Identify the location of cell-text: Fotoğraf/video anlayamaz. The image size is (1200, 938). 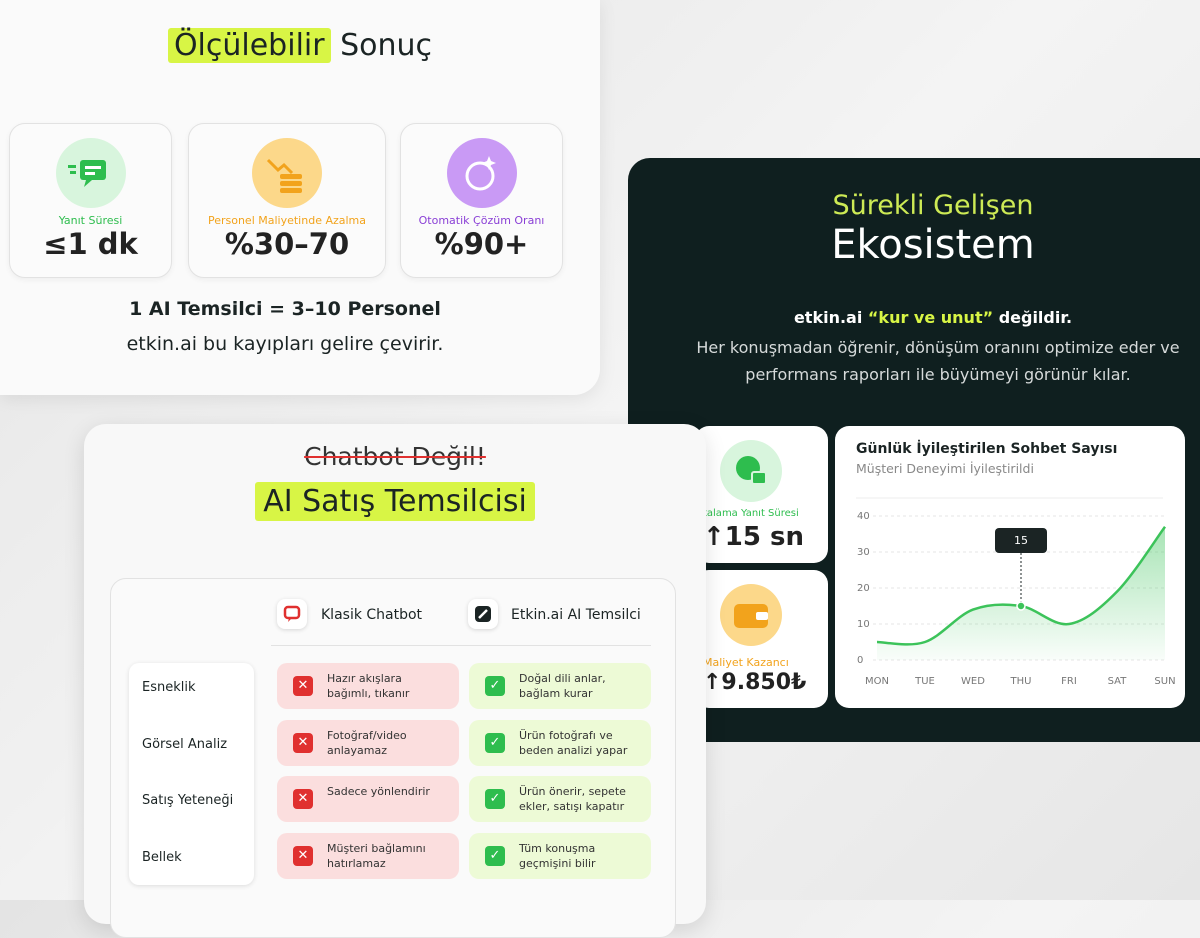
(367, 742).